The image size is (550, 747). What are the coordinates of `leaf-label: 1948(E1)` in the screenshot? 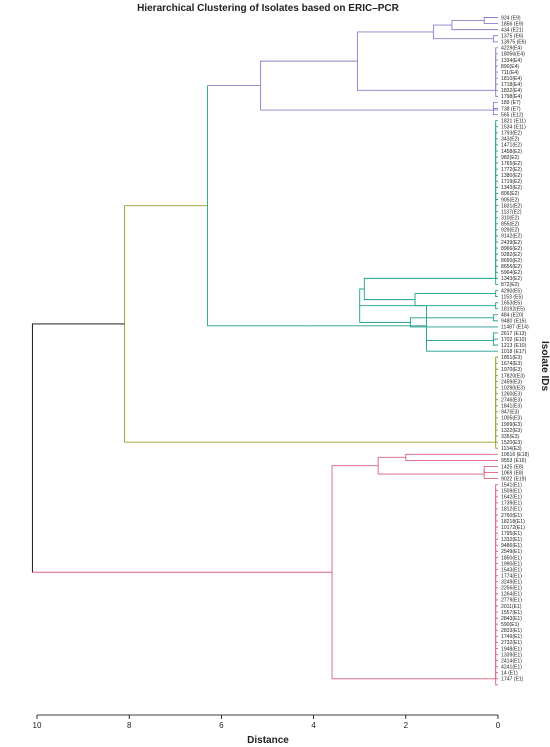 It's located at (511, 649).